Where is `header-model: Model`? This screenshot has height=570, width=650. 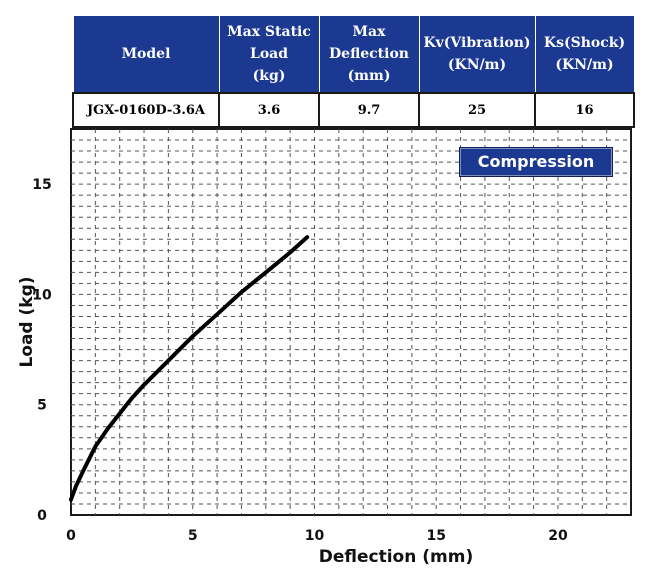 header-model: Model is located at coordinates (146, 54).